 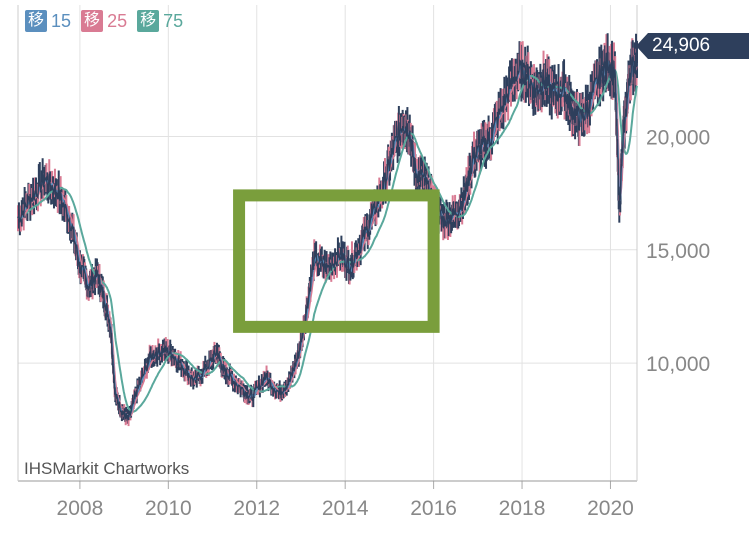 What do you see at coordinates (642, 46) in the screenshot?
I see `price-pointer-icon` at bounding box center [642, 46].